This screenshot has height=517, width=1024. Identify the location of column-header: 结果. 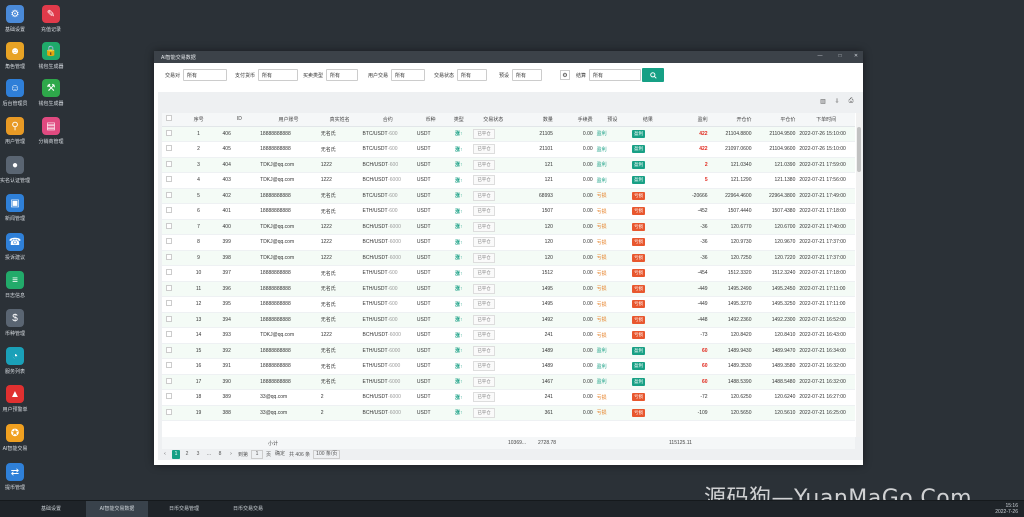
(648, 120).